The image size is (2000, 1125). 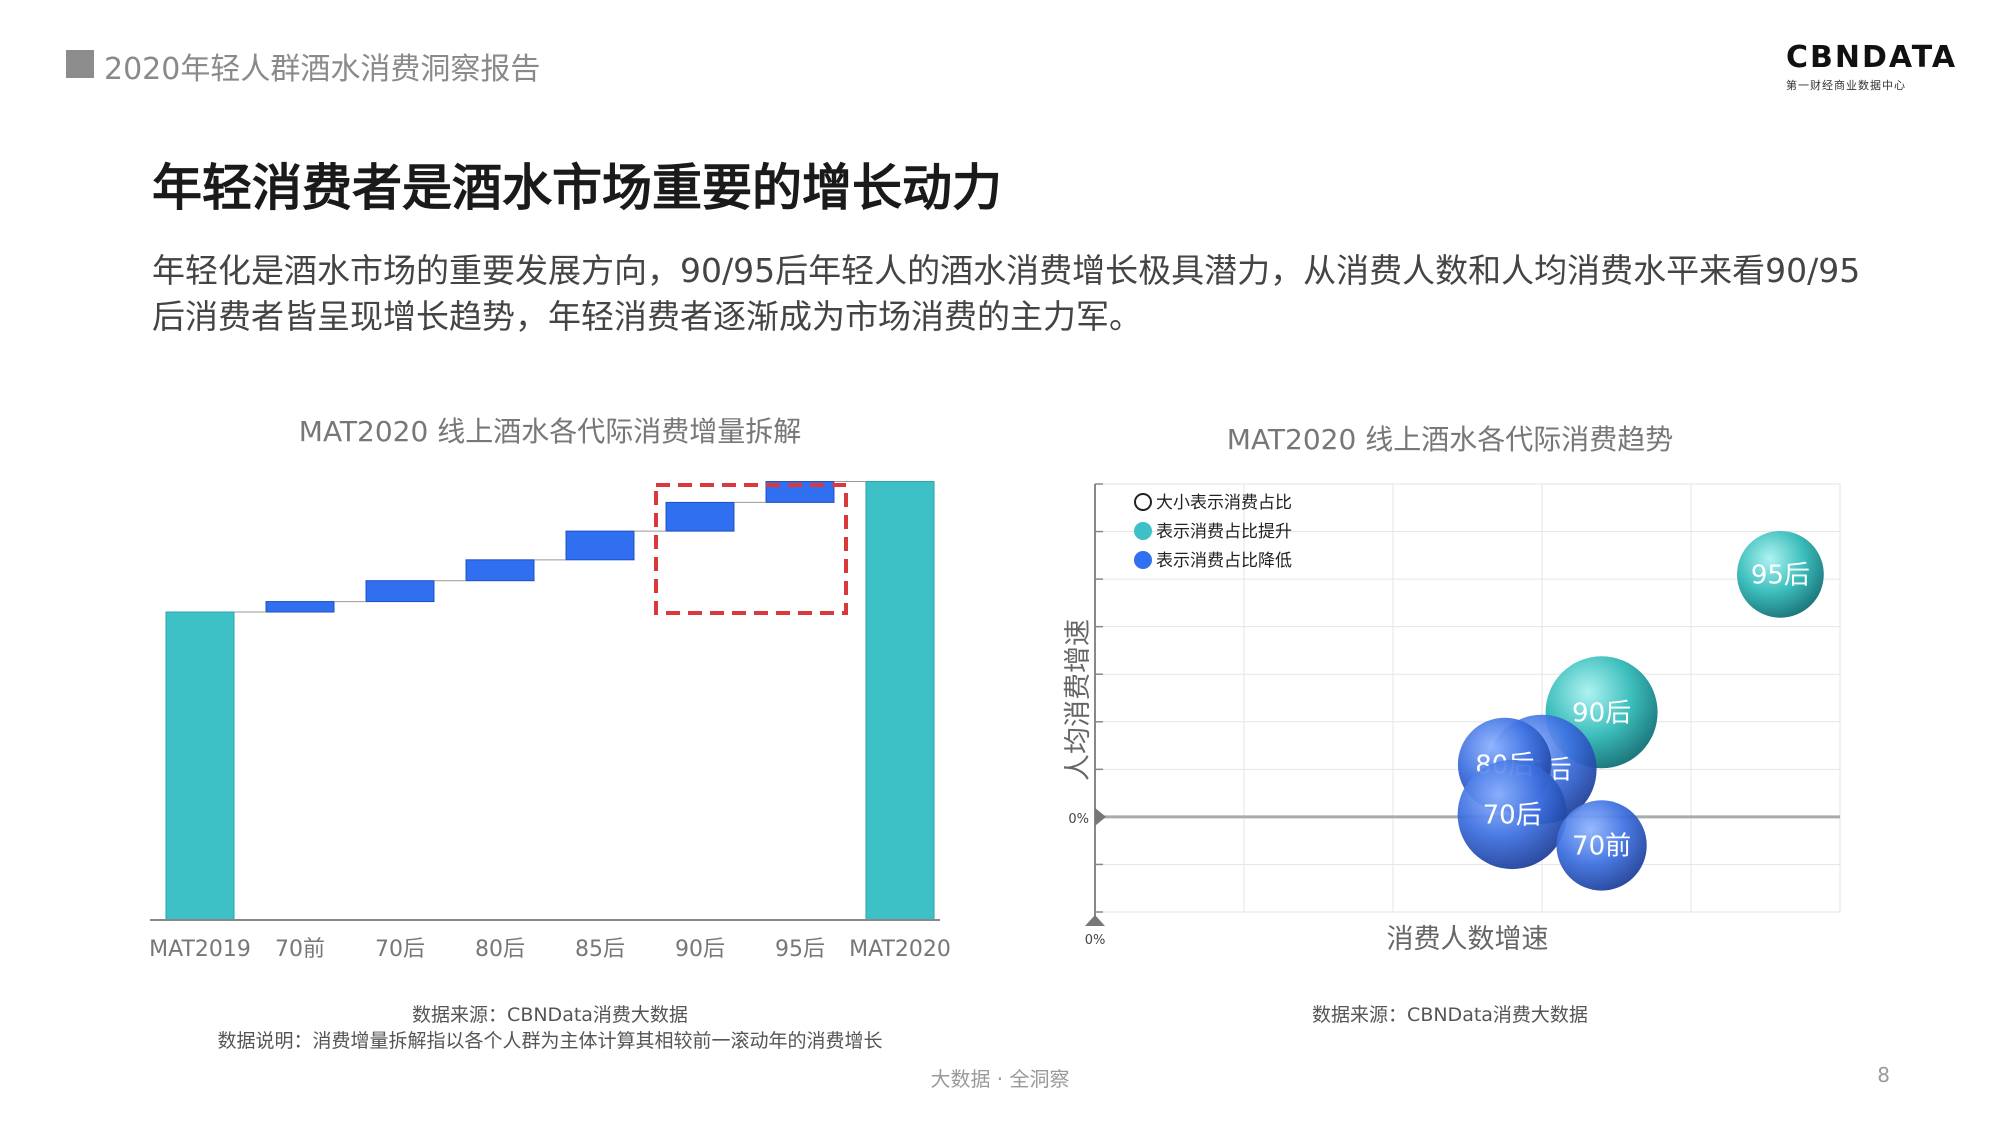 I want to click on waterfall-tick-label: 70后, so click(x=400, y=949).